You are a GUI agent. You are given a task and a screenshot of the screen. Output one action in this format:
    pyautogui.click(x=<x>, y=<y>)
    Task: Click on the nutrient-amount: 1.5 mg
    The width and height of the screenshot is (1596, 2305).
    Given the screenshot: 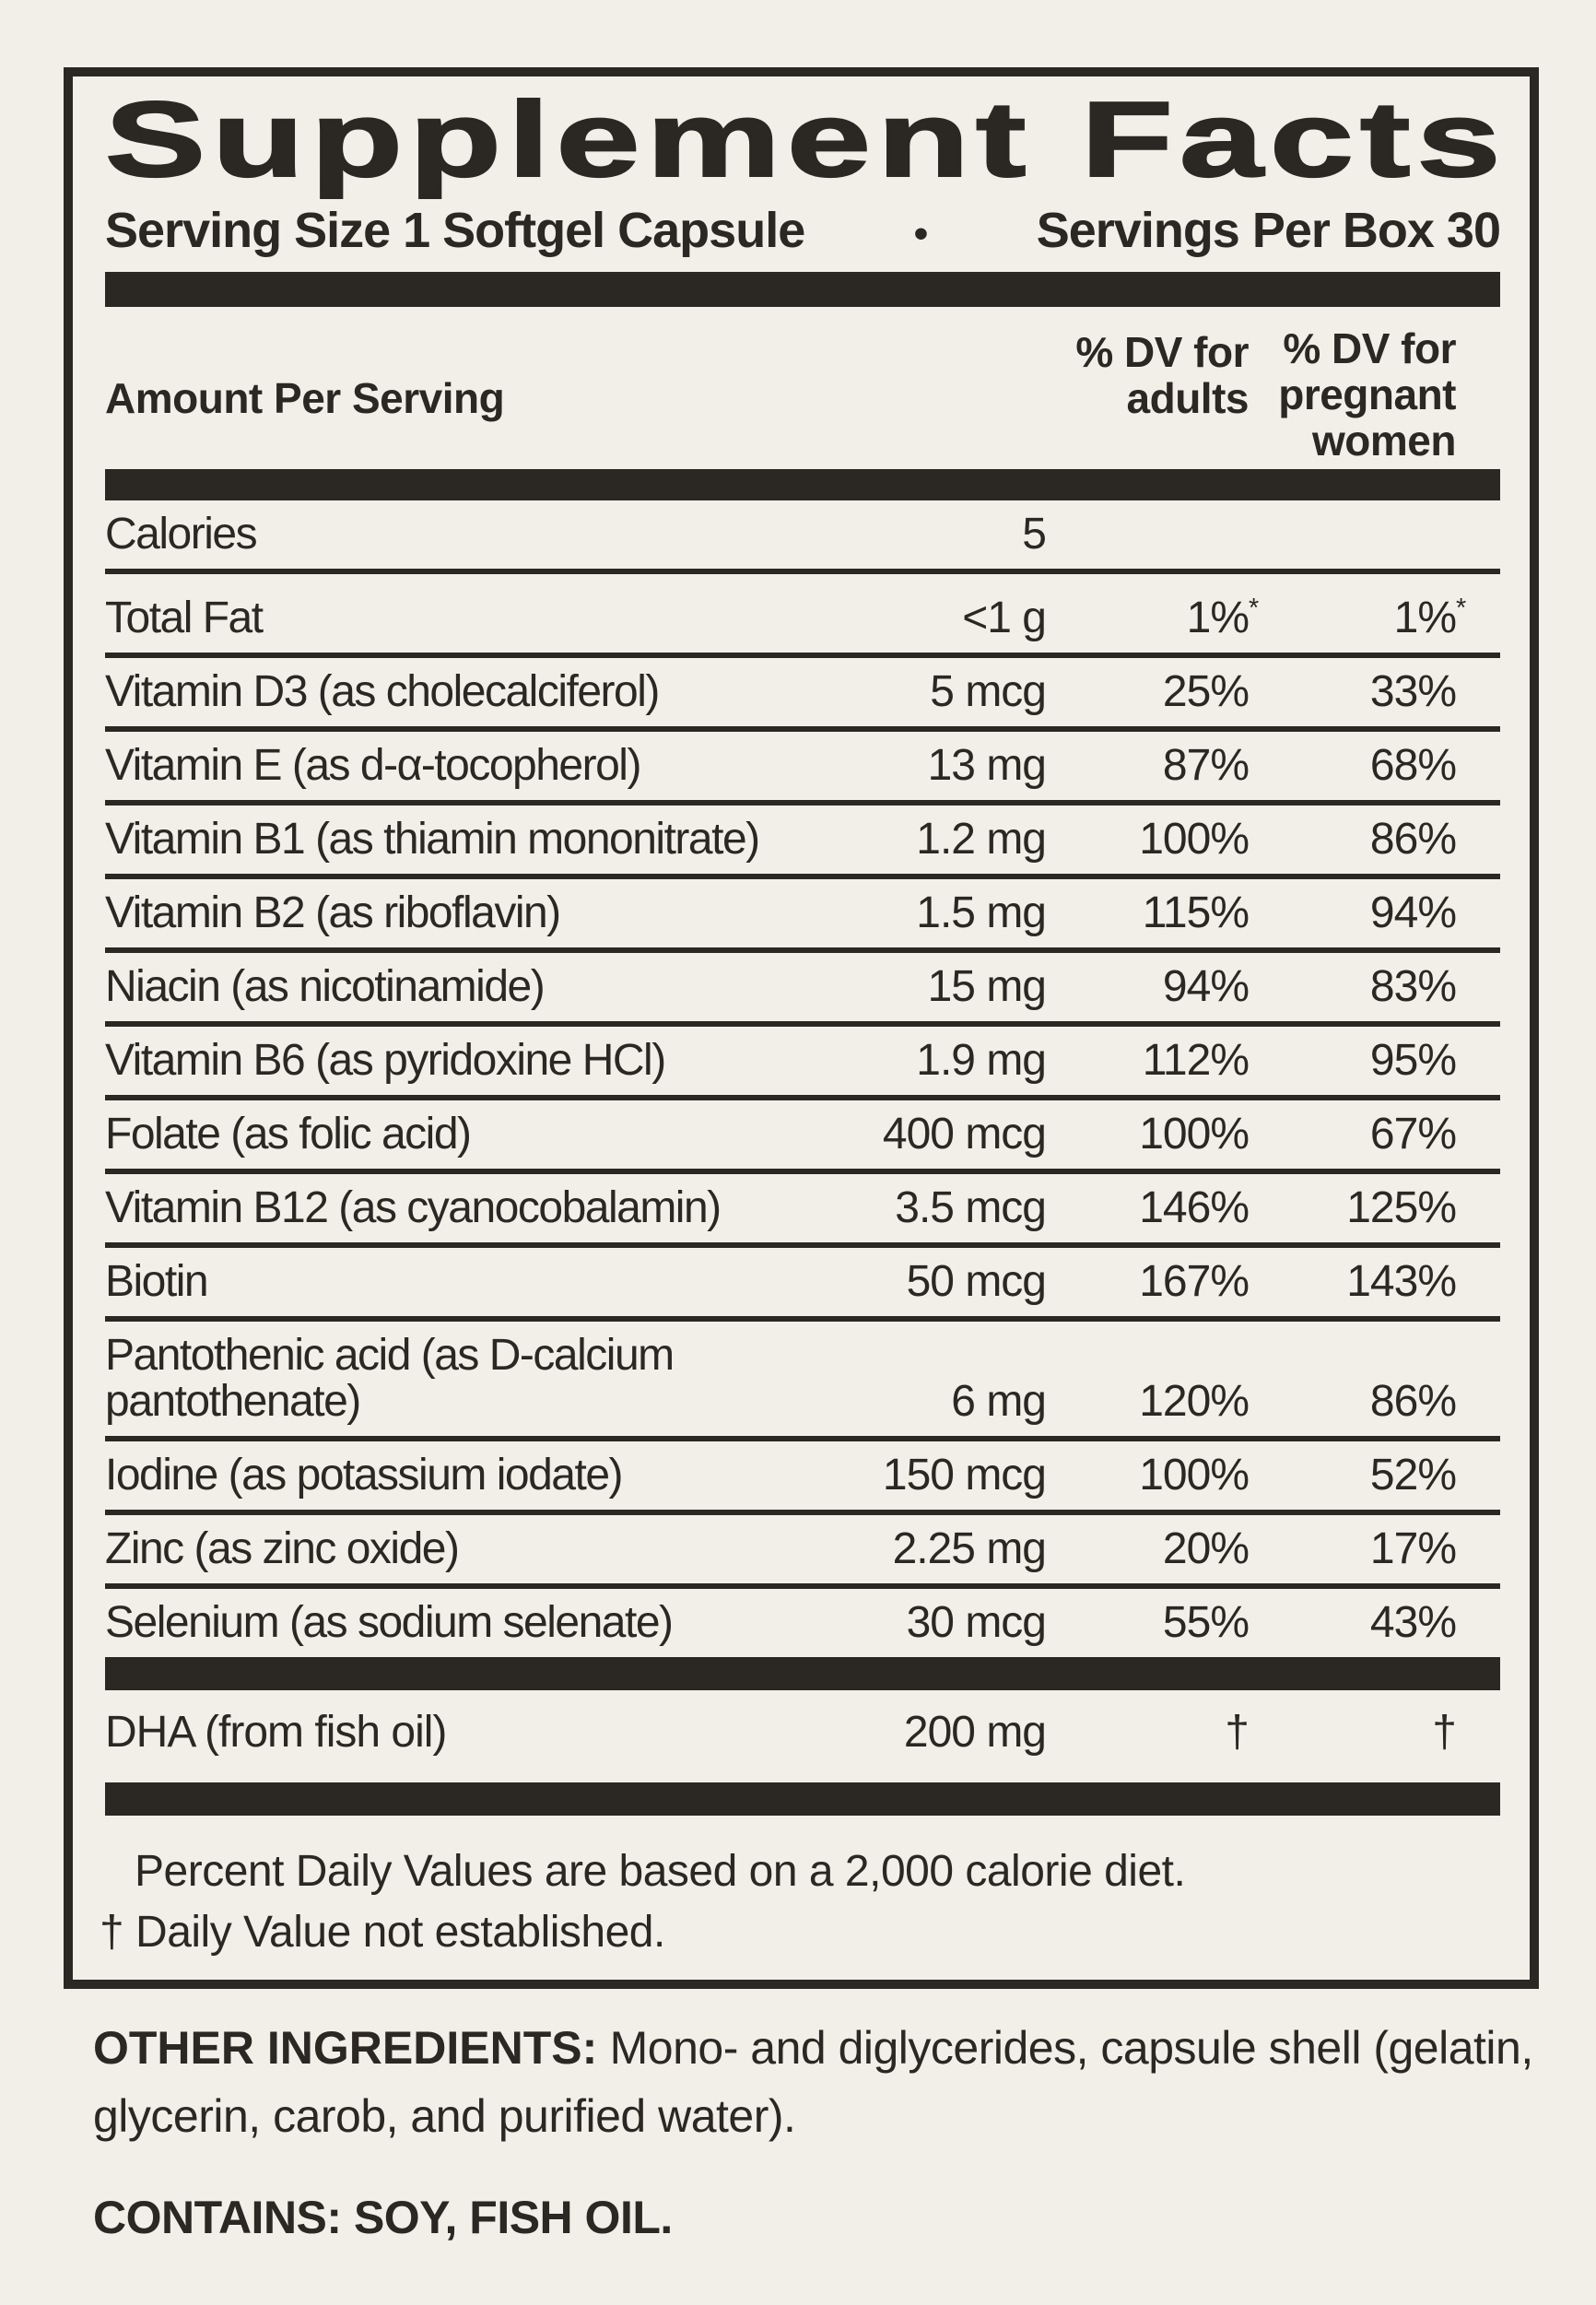 What is the action you would take?
    pyautogui.click(x=981, y=912)
    